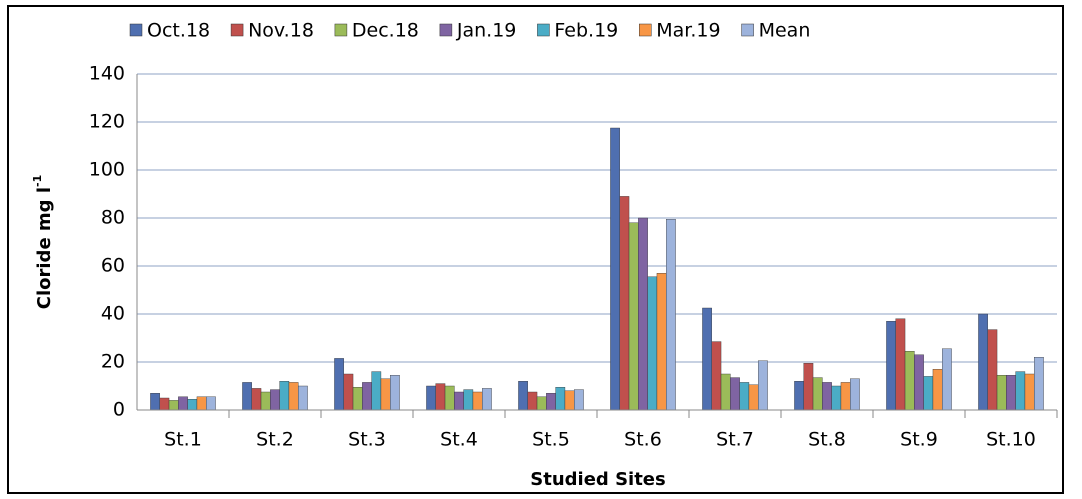  Describe the element at coordinates (113, 362) in the screenshot. I see `y-tick-label: 20` at that location.